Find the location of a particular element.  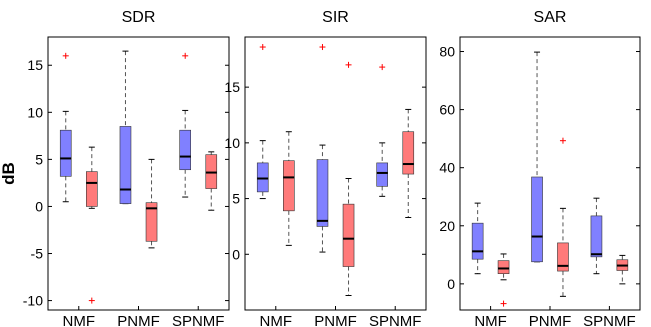

y-tick-label: 80 is located at coordinates (447, 52).